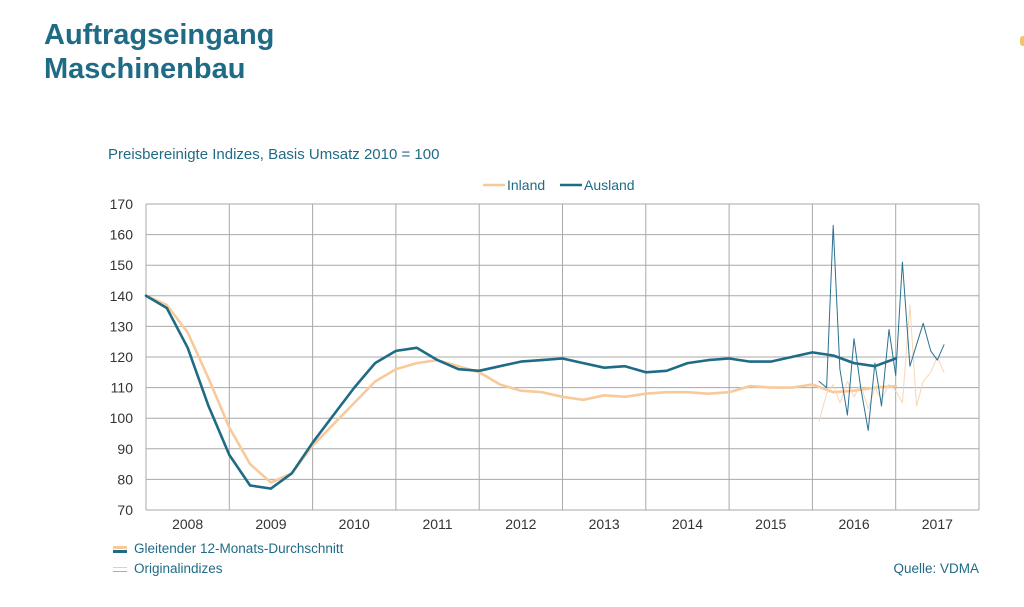 This screenshot has height=607, width=1024. I want to click on page-title: Auftragseingang Maschinenbau, so click(159, 52).